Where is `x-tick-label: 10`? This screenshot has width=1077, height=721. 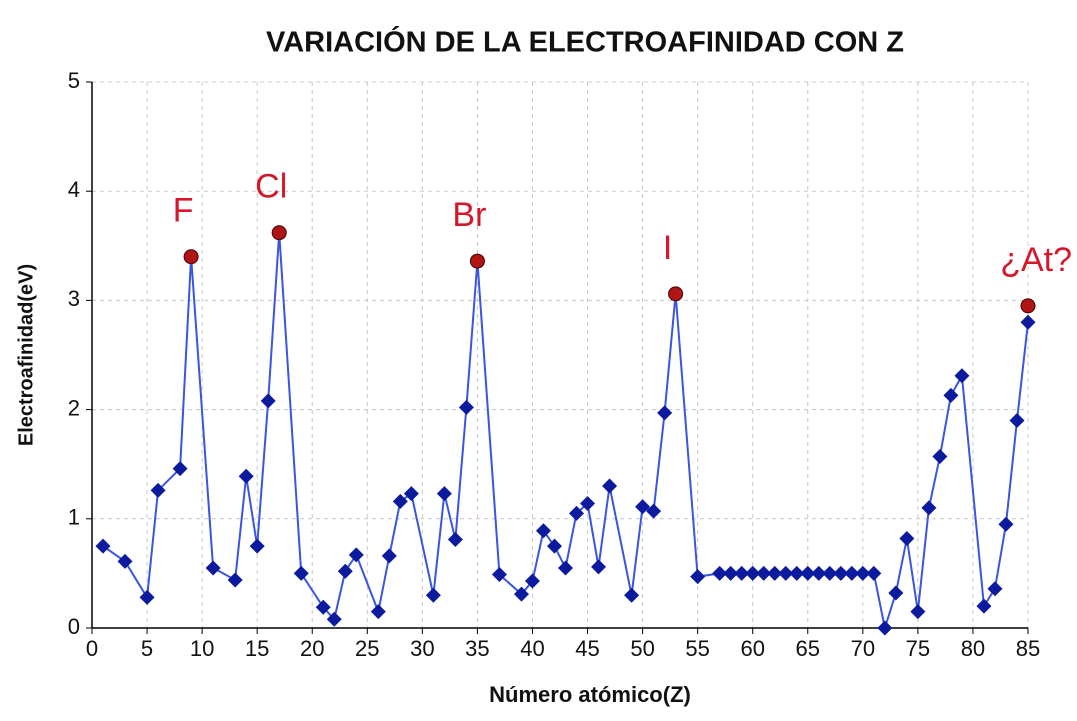
x-tick-label: 10 is located at coordinates (202, 648).